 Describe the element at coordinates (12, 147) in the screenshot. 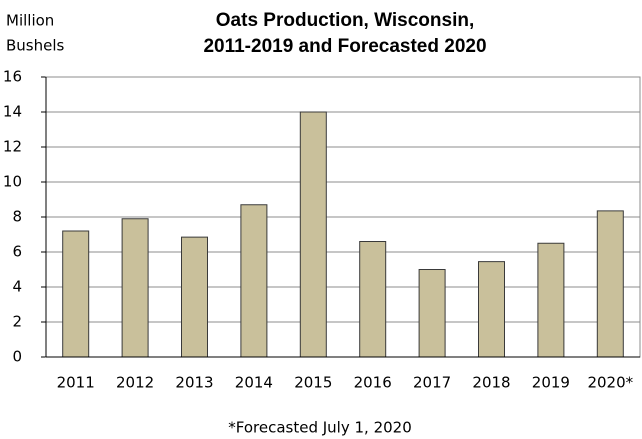

I see `y-tick-label: 12` at that location.